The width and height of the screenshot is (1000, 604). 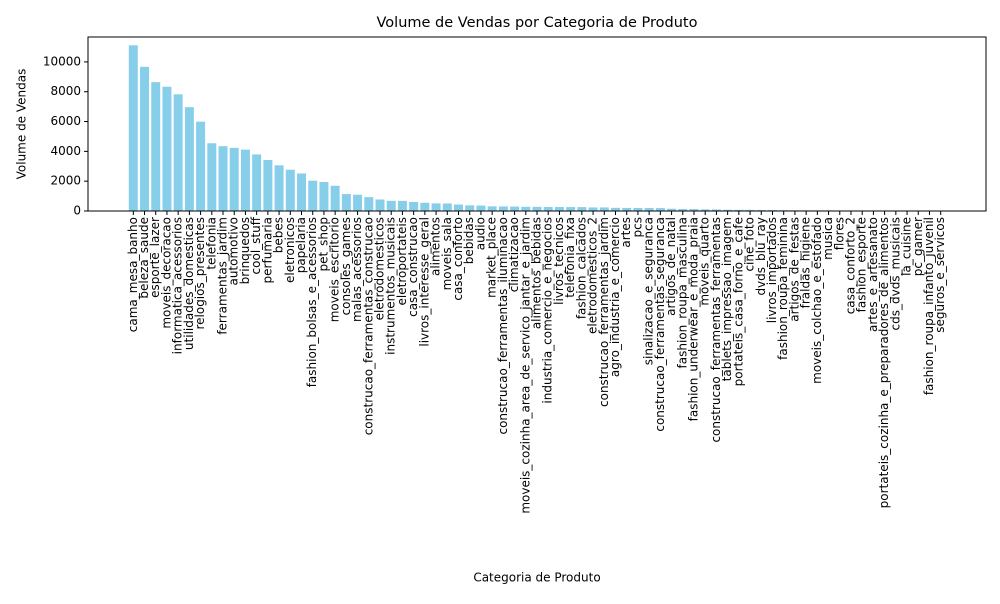 What do you see at coordinates (62, 61) in the screenshot?
I see `y-tick-label: 10000` at bounding box center [62, 61].